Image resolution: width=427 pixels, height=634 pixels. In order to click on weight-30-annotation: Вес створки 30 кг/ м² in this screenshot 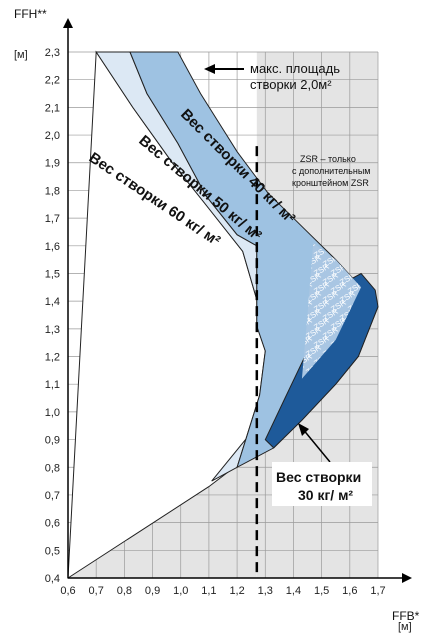, I will do `click(322, 464)`.